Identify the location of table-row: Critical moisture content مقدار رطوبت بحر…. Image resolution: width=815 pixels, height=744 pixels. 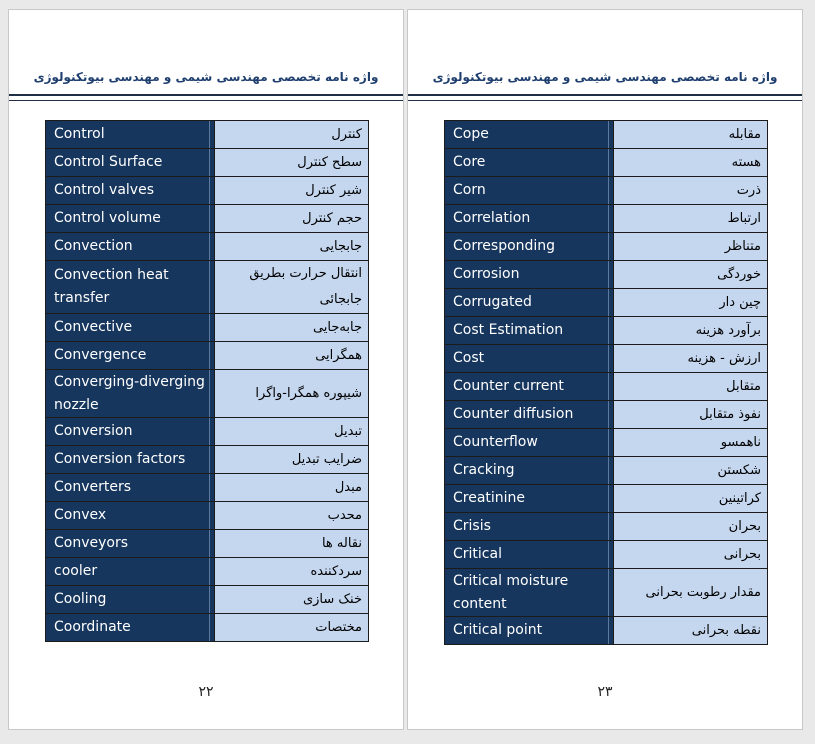
(606, 592).